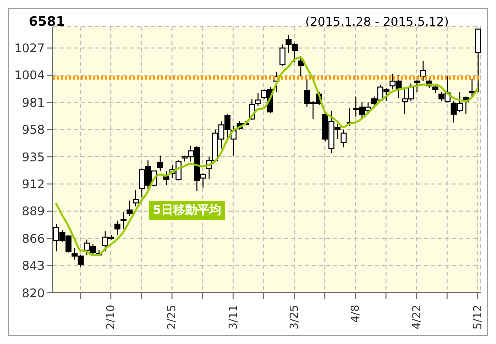 The height and width of the screenshot is (344, 496). What do you see at coordinates (33, 130) in the screenshot?
I see `y-tick-label: 958` at bounding box center [33, 130].